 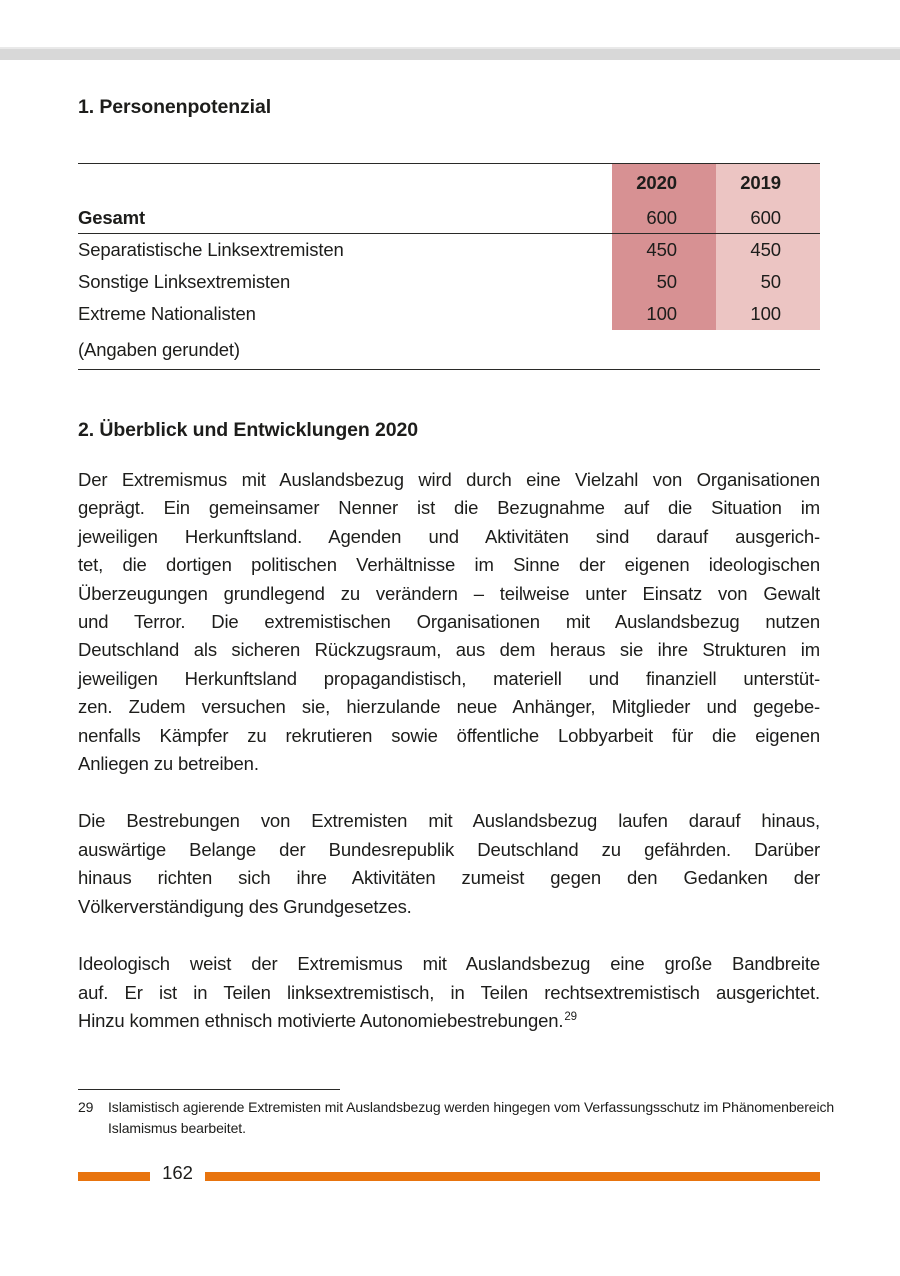 What do you see at coordinates (248, 430) in the screenshot?
I see `section-2-heading: 2. Überblick und Entwicklungen 2020` at bounding box center [248, 430].